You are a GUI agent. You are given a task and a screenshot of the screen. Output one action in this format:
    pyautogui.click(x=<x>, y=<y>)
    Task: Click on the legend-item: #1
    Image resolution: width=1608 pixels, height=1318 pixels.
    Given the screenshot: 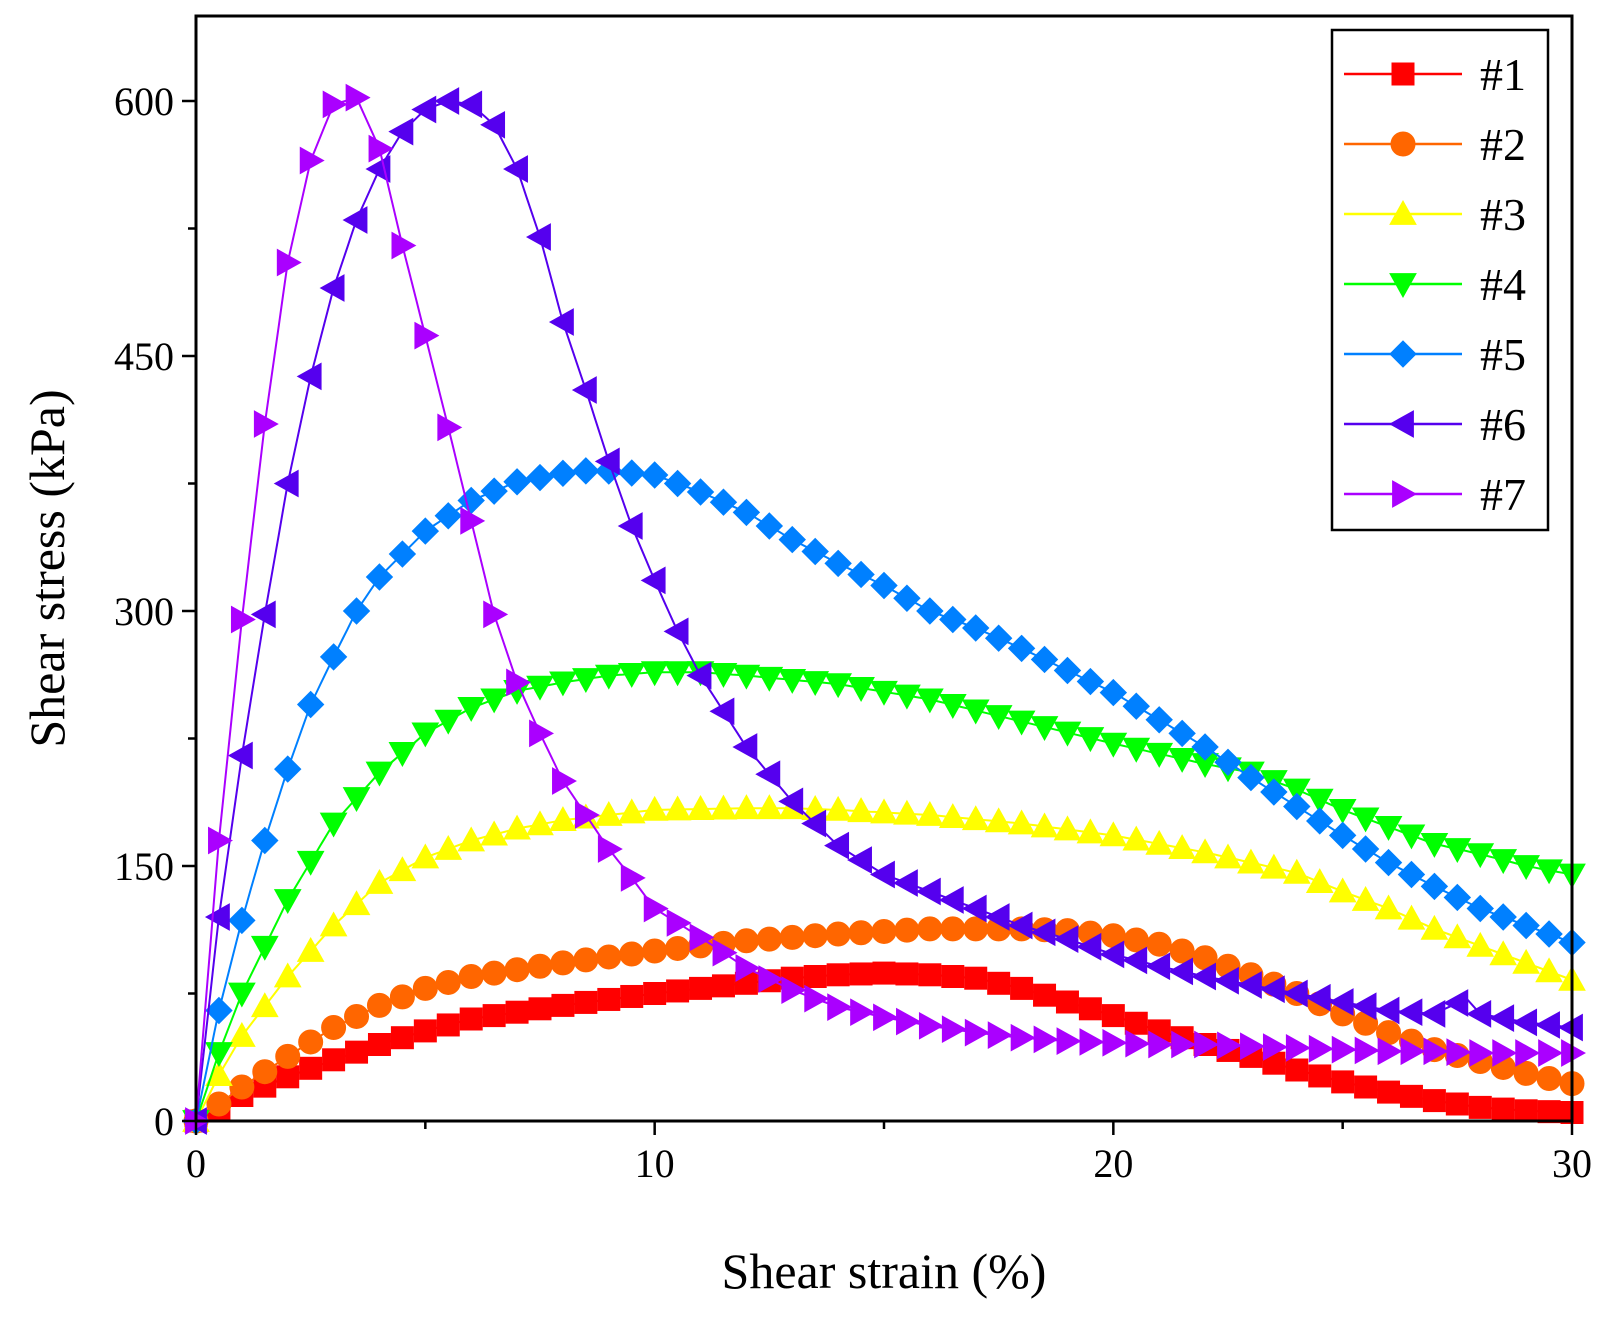 What is the action you would take?
    pyautogui.click(x=1435, y=74)
    